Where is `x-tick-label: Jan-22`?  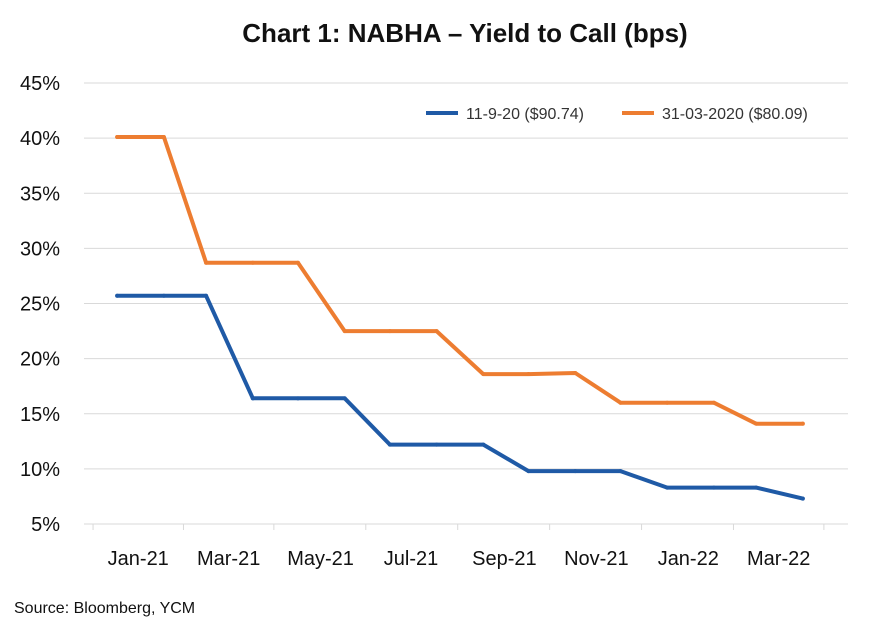
x-tick-label: Jan-22 is located at coordinates (688, 559).